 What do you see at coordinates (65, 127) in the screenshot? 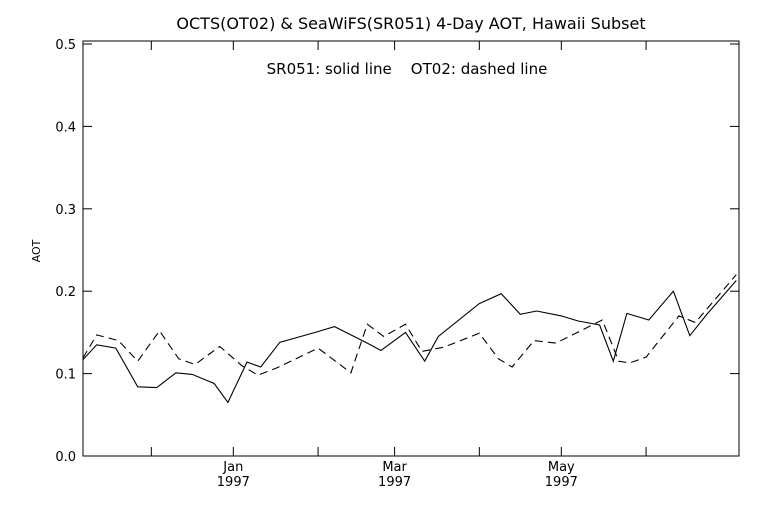
I see `y-tick-label: 0.4` at bounding box center [65, 127].